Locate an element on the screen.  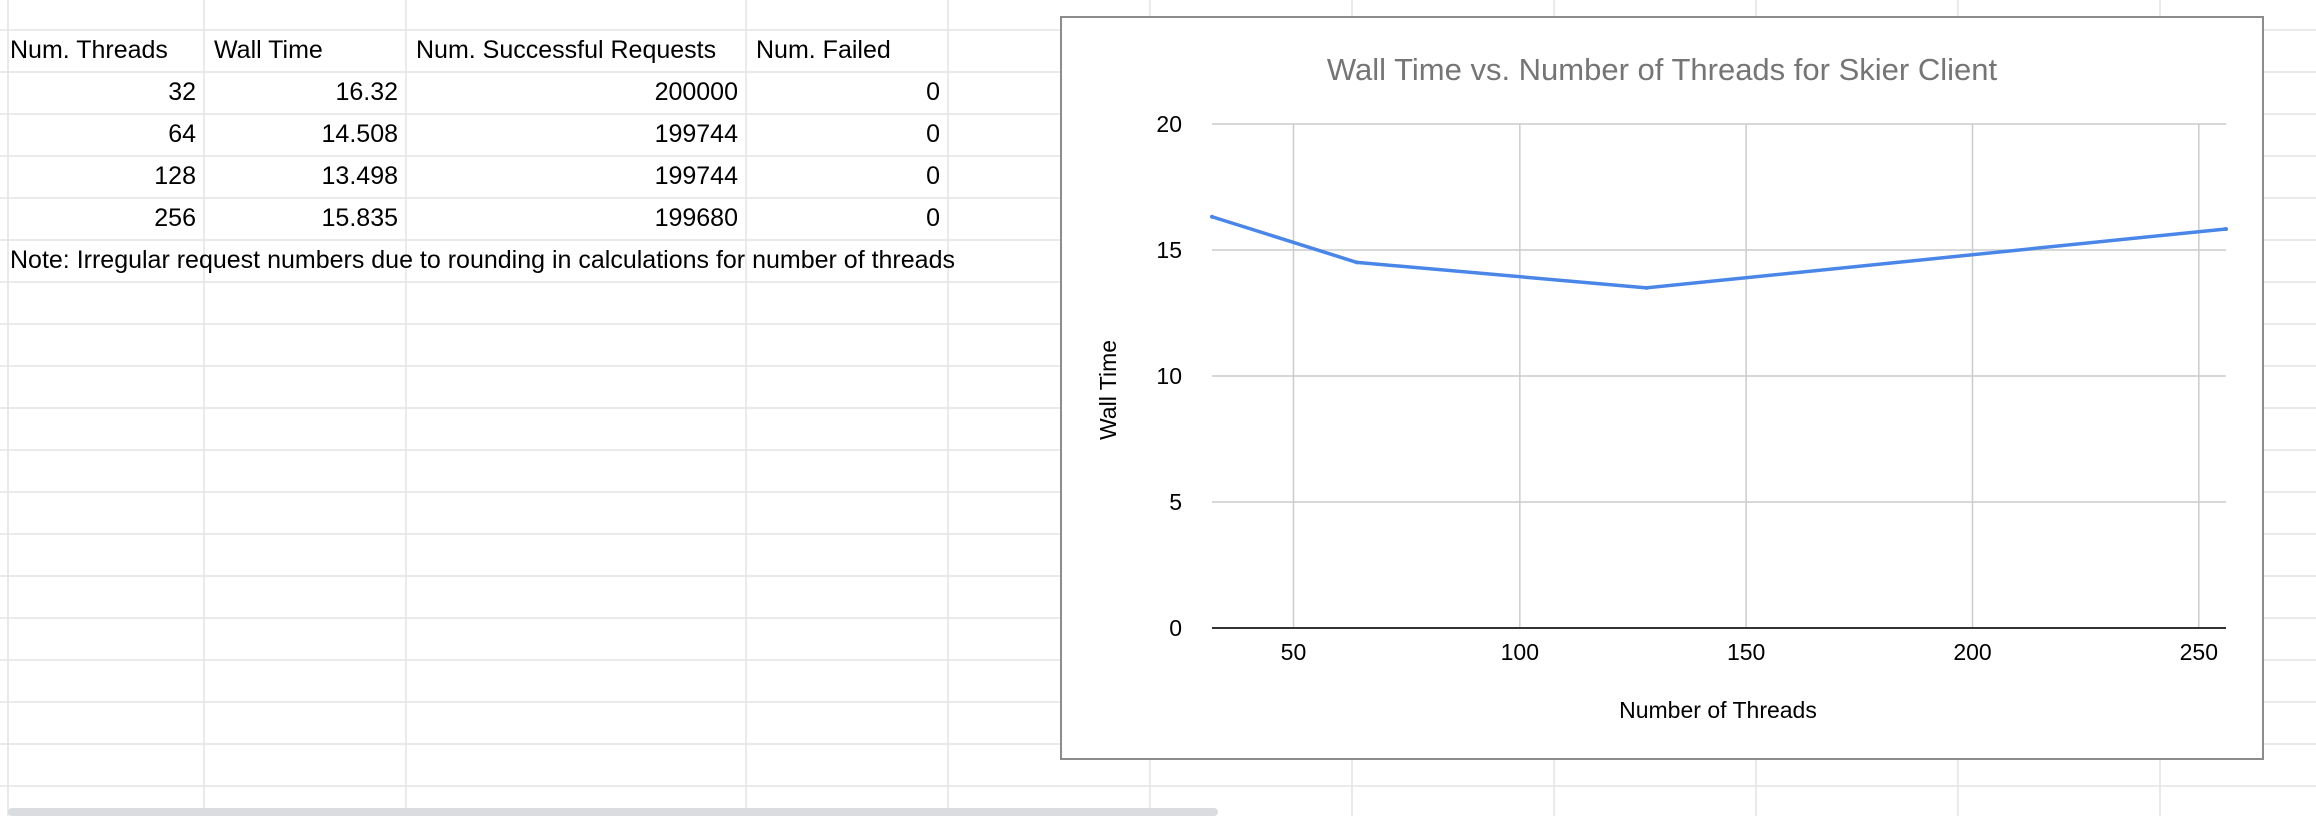
cell-successful: 200000 is located at coordinates (696, 92).